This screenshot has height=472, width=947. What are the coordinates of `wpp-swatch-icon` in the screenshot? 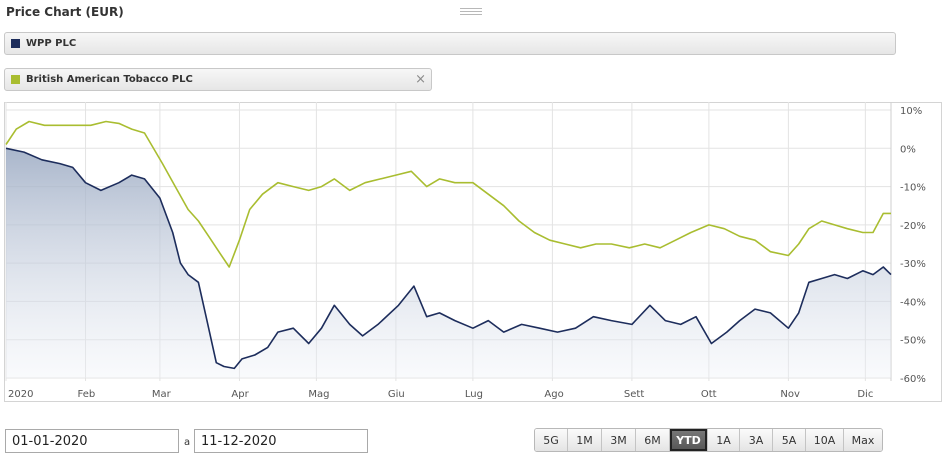 It's located at (15, 43).